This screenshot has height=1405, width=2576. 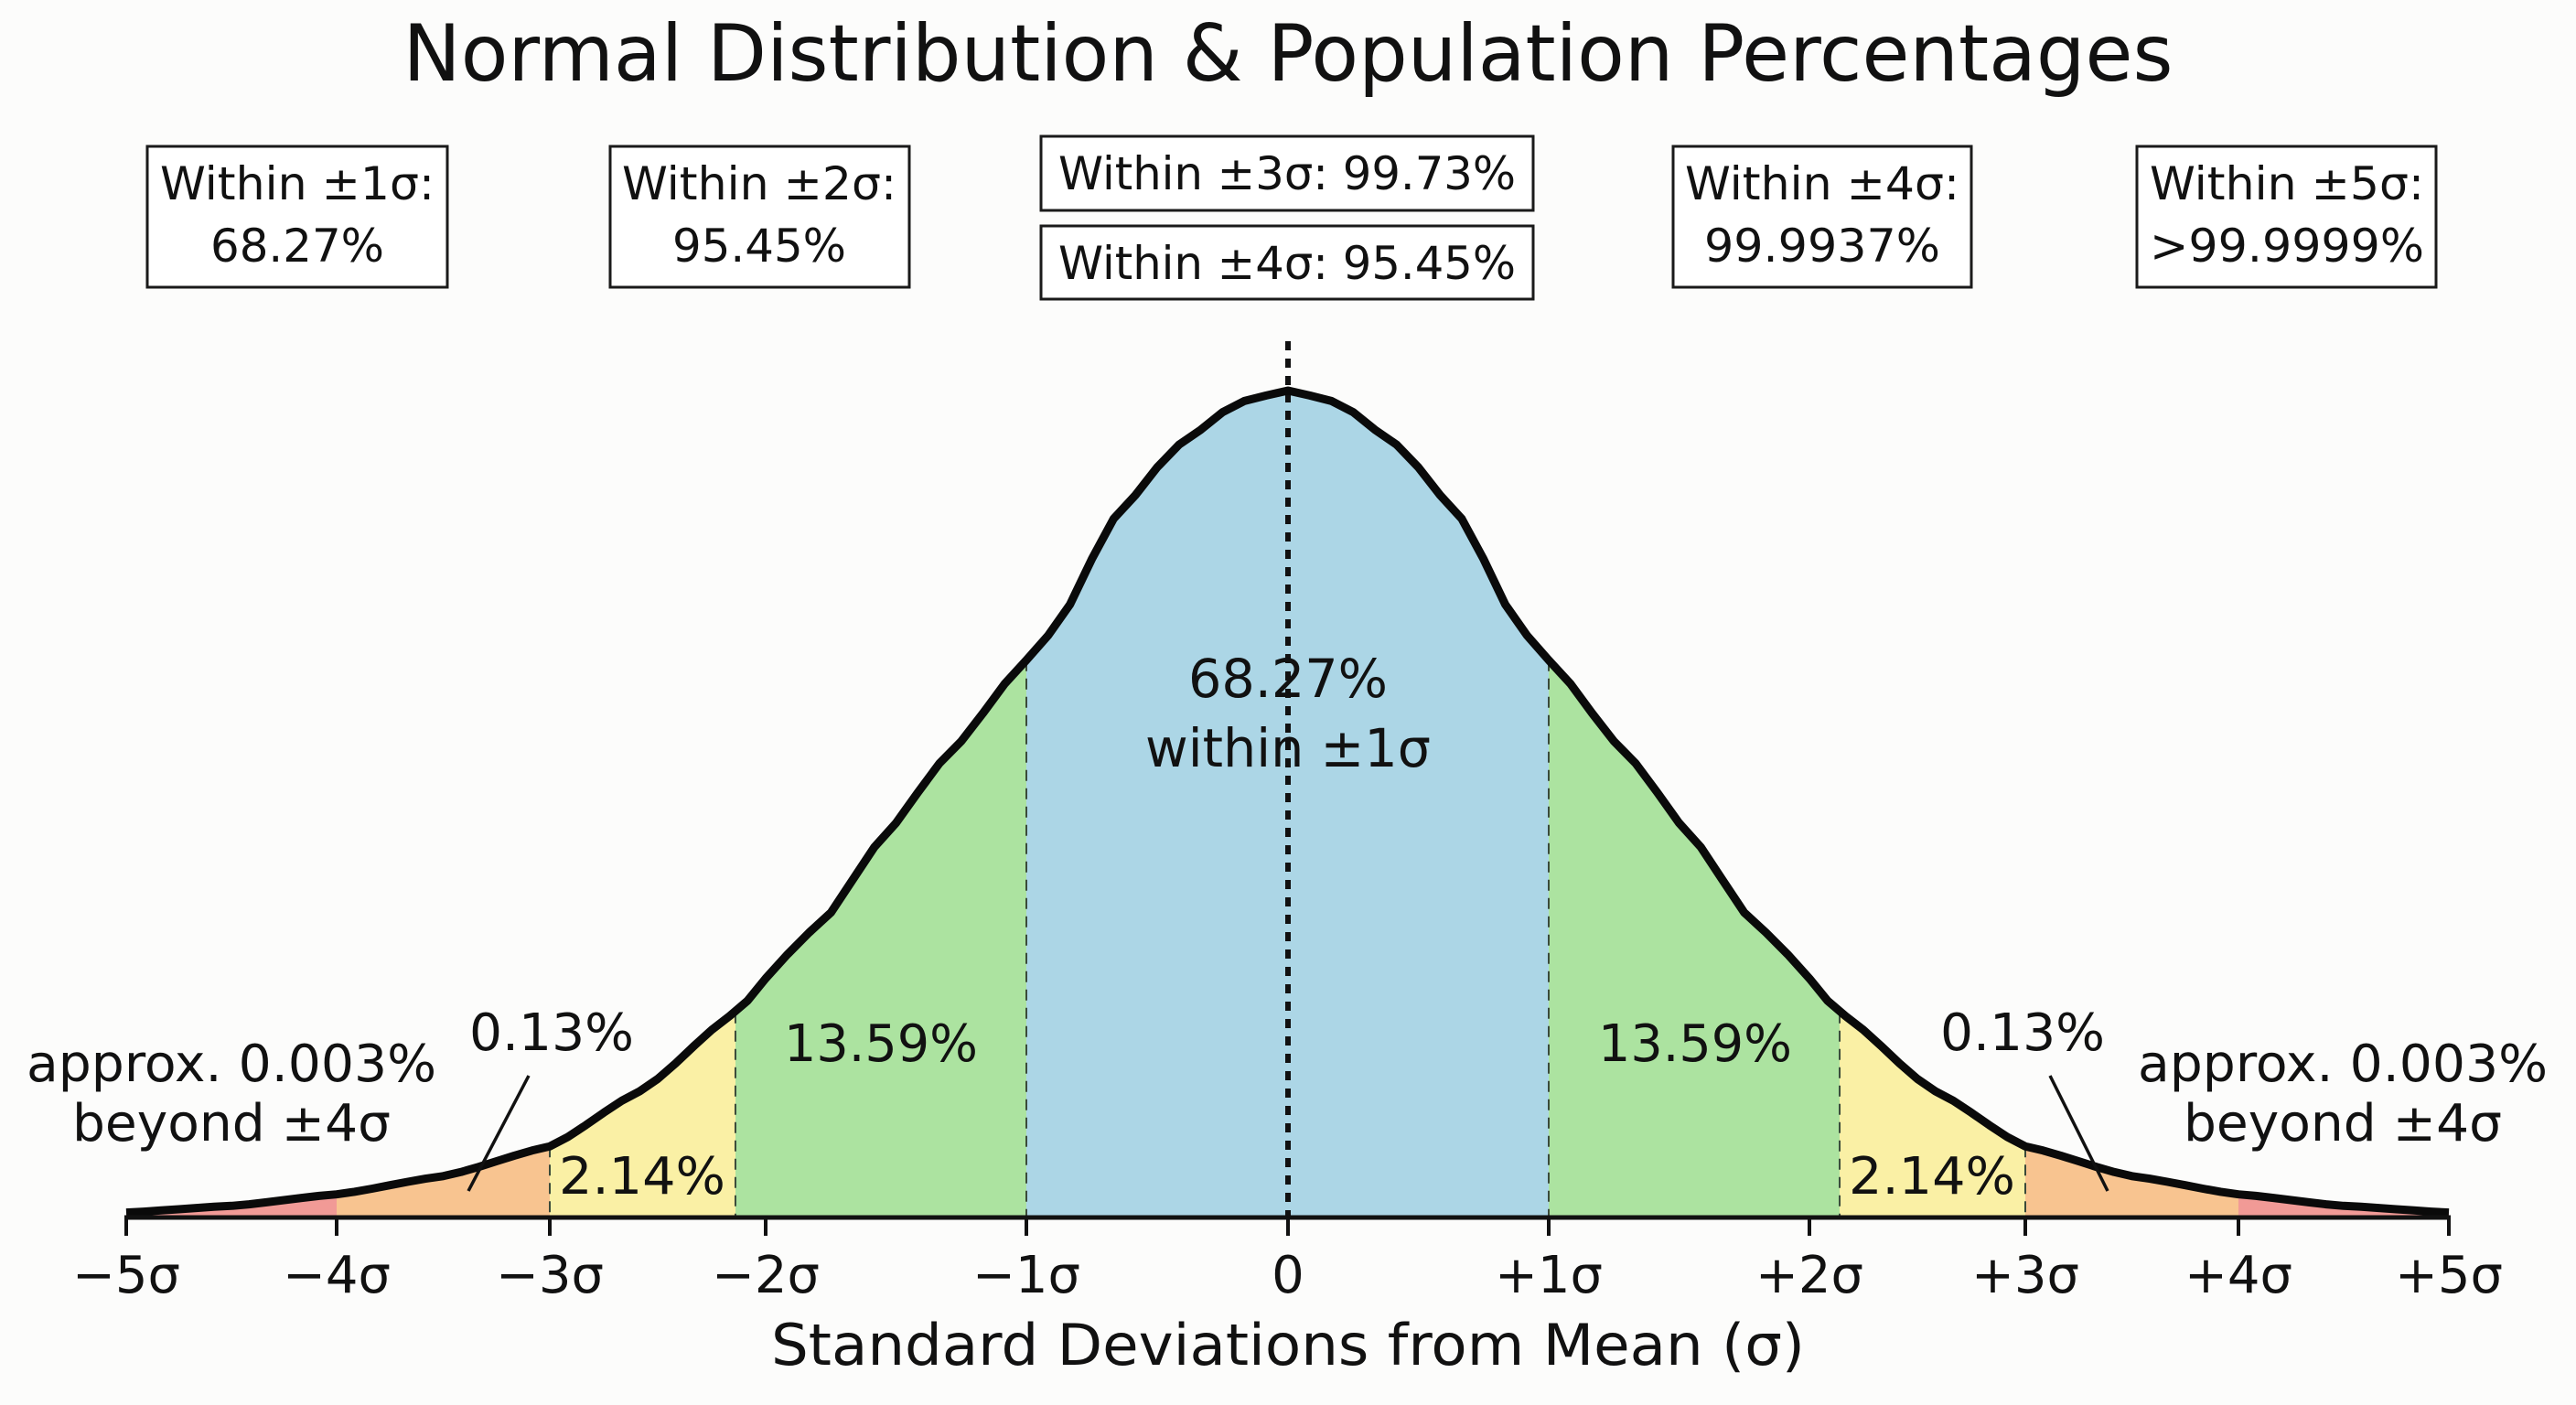 I want to click on region-right-tail, so click(x=1932, y=1114).